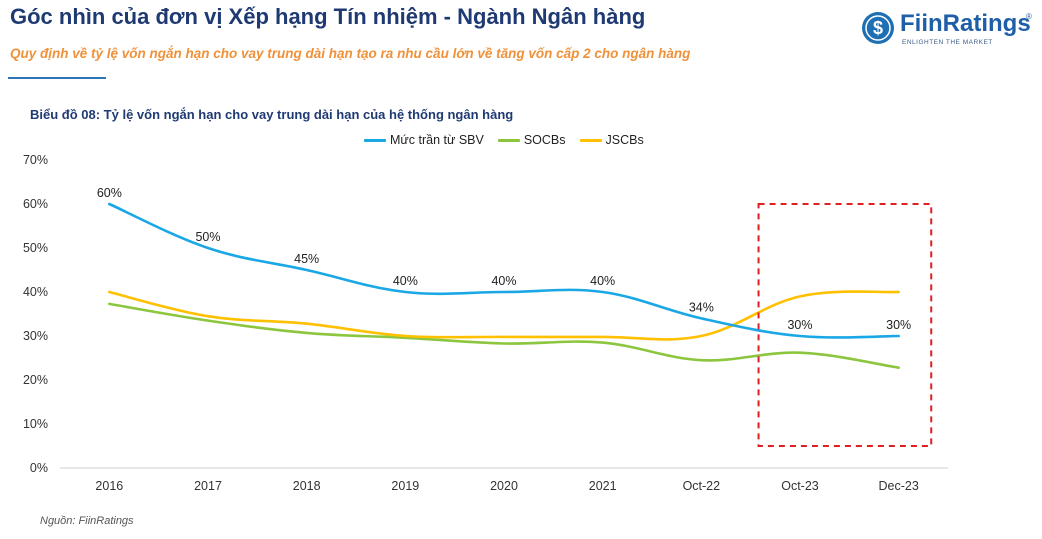  Describe the element at coordinates (109, 486) in the screenshot. I see `x-tick-label: 2016` at that location.